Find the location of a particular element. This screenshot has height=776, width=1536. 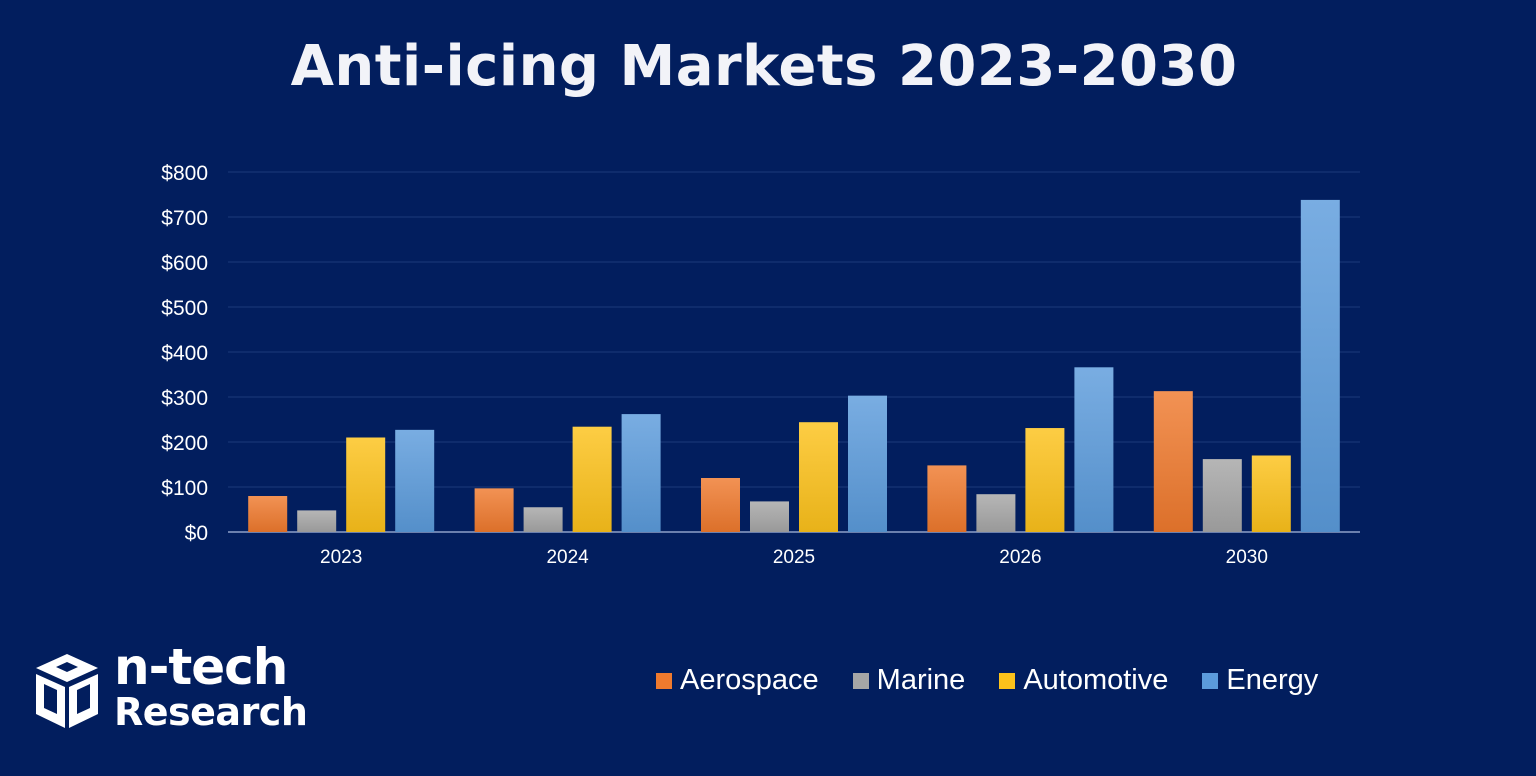

bar-automotive-2030 is located at coordinates (1271, 493).